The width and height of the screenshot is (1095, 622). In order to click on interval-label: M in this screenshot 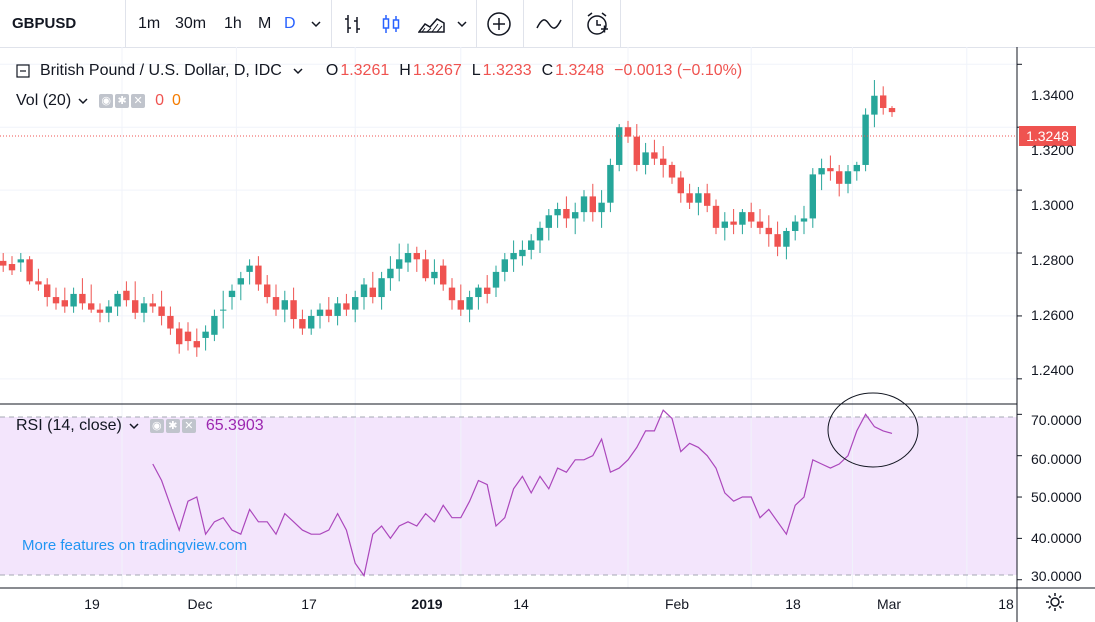, I will do `click(265, 23)`.